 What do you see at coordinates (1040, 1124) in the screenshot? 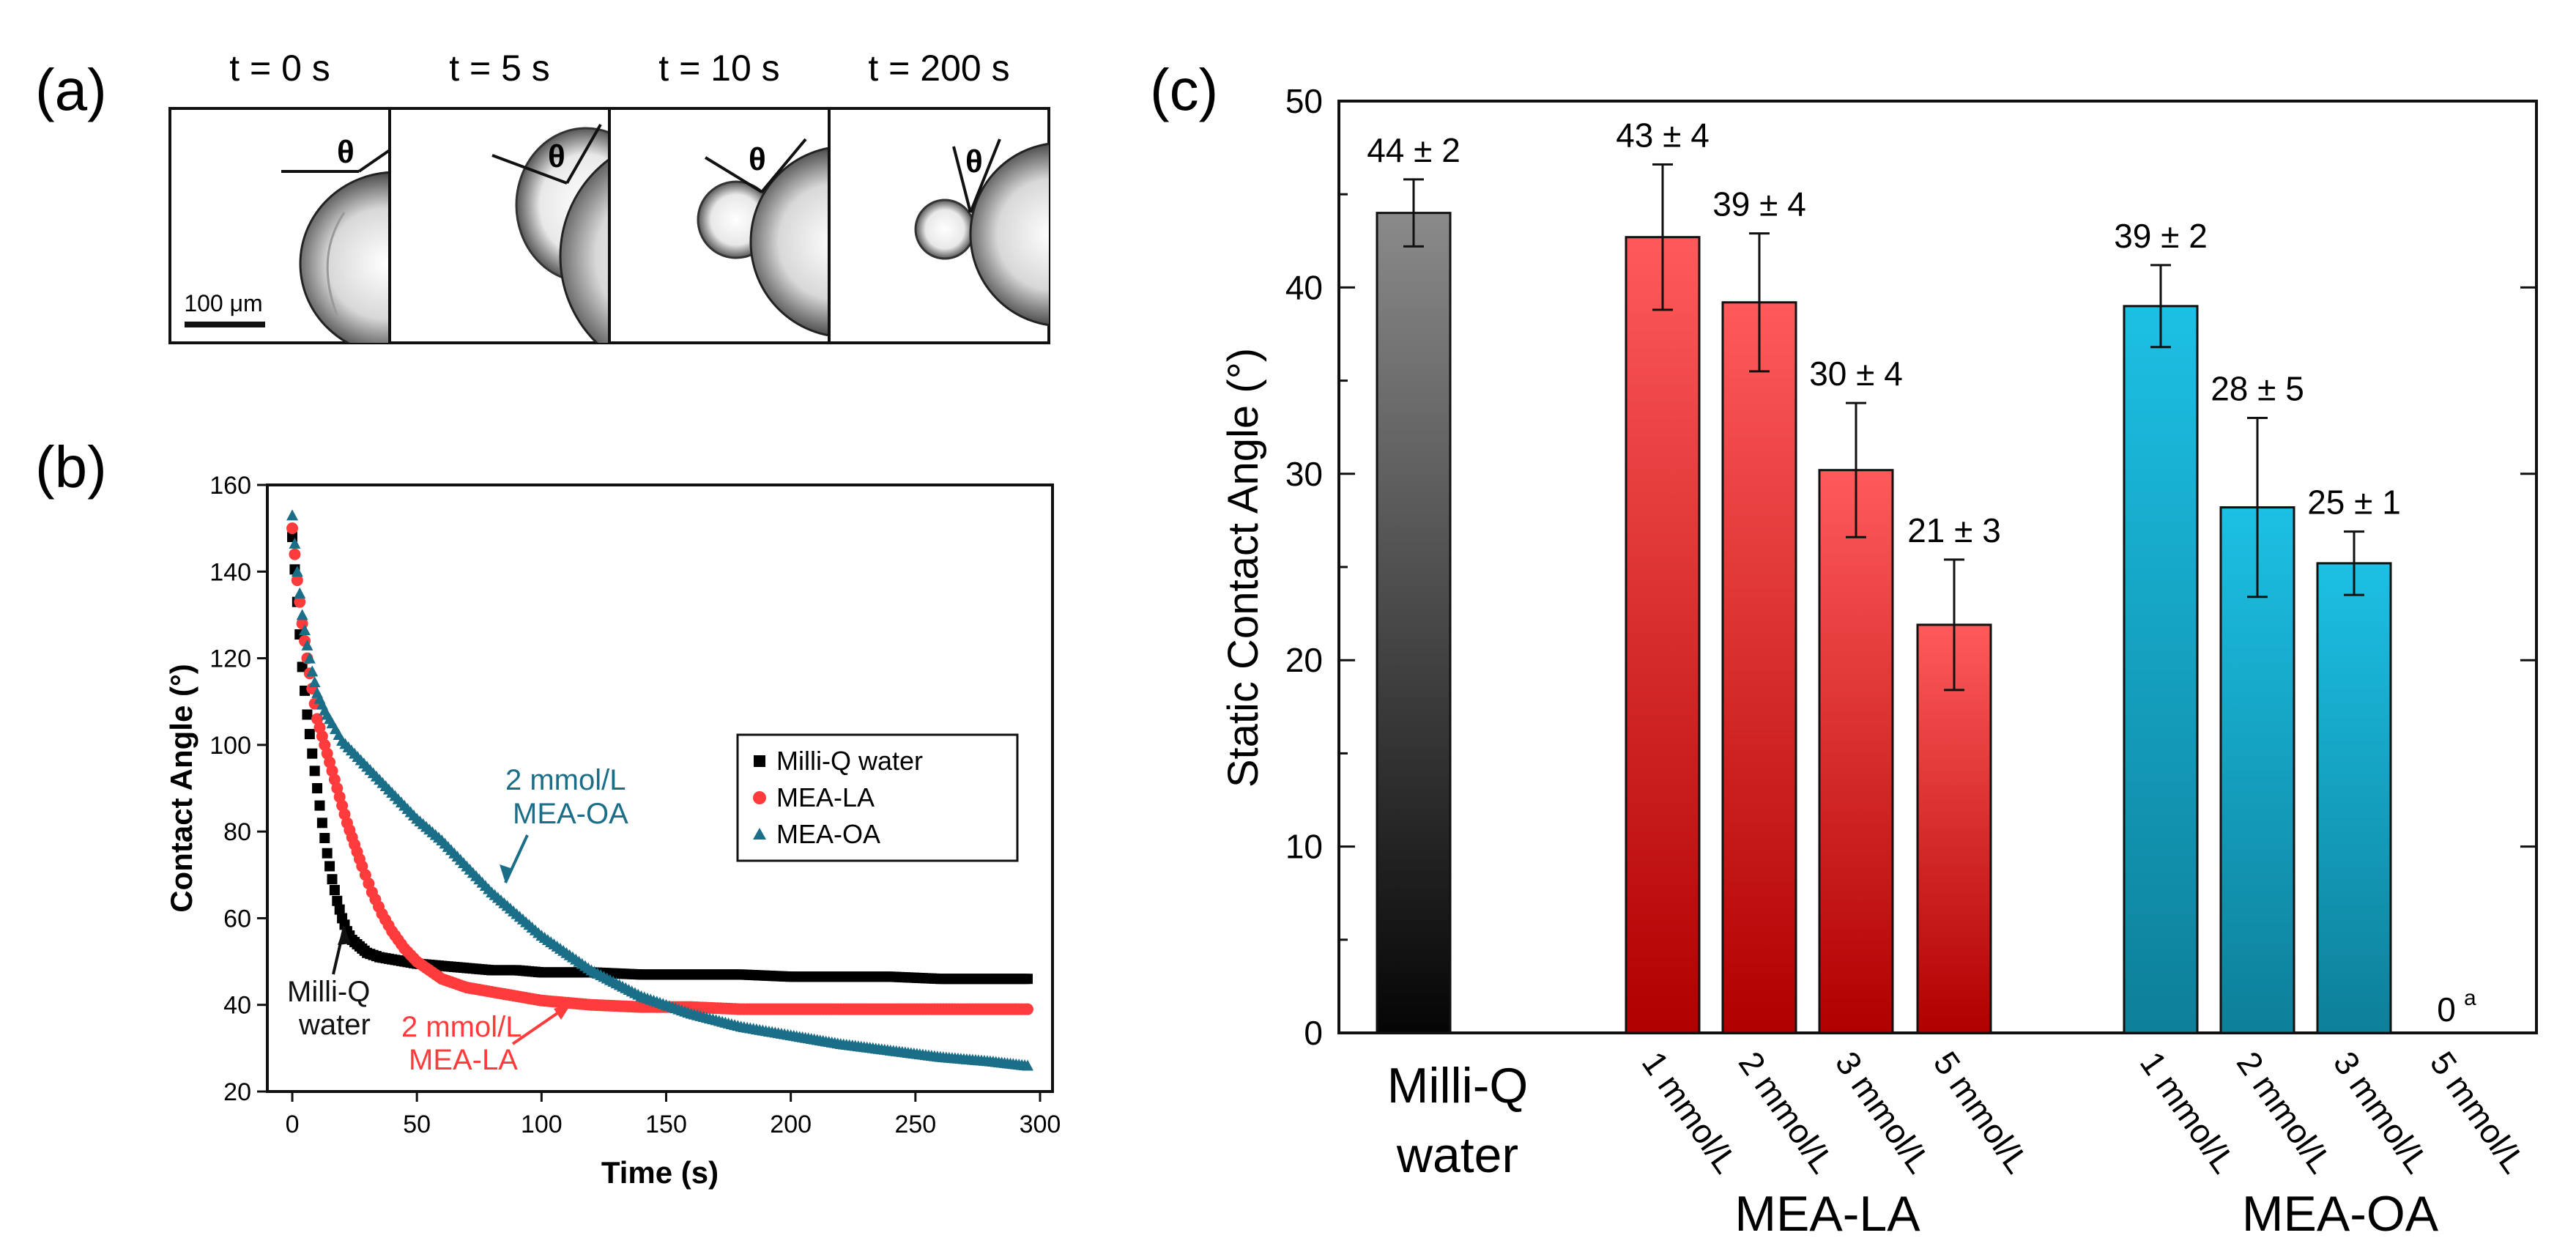
I see `b-xtick-label: 300` at bounding box center [1040, 1124].